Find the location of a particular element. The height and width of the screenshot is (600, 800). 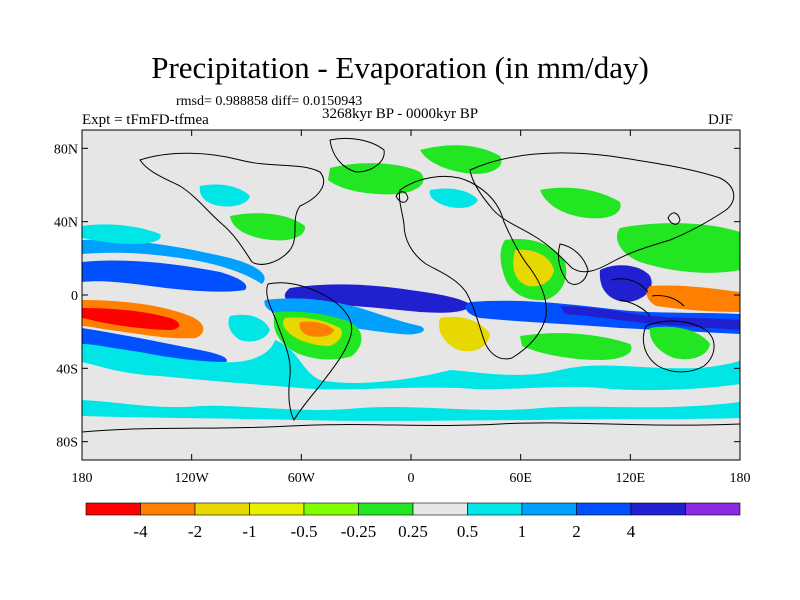

field-s-indian-green is located at coordinates (576, 346).